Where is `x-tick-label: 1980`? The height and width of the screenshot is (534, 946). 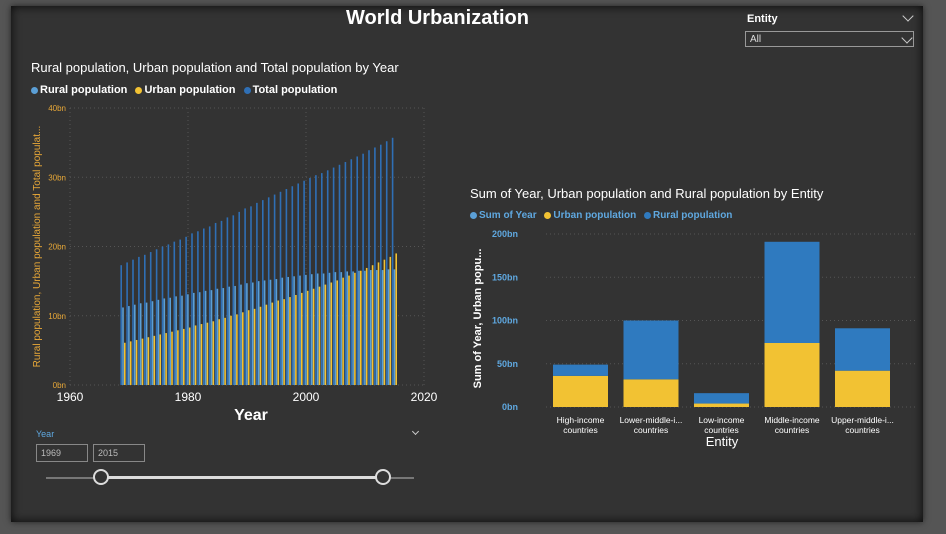
x-tick-label: 1980 is located at coordinates (188, 397).